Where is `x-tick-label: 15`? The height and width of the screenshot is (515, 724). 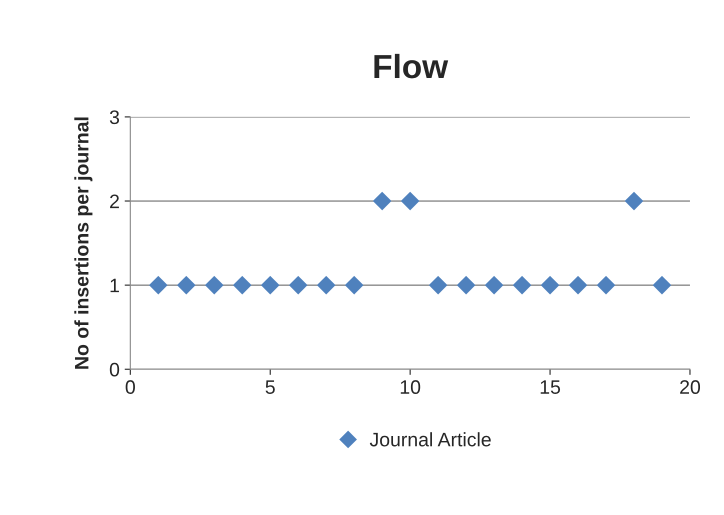 x-tick-label: 15 is located at coordinates (550, 387).